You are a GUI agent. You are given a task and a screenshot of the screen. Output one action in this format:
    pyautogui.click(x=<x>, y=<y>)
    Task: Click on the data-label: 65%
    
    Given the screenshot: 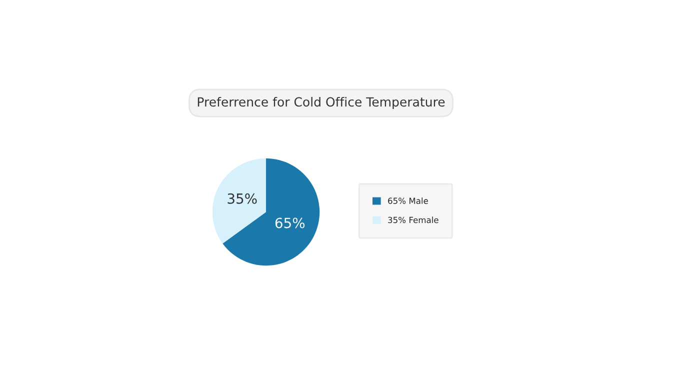 What is the action you would take?
    pyautogui.click(x=290, y=223)
    